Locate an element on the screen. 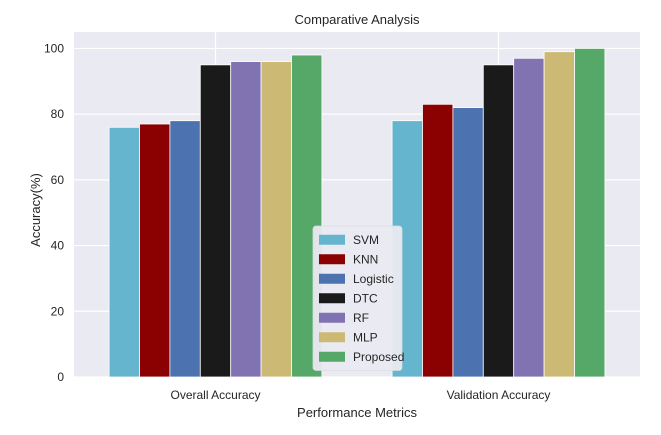  x-tick-label: Validation Accuracy is located at coordinates (499, 395).